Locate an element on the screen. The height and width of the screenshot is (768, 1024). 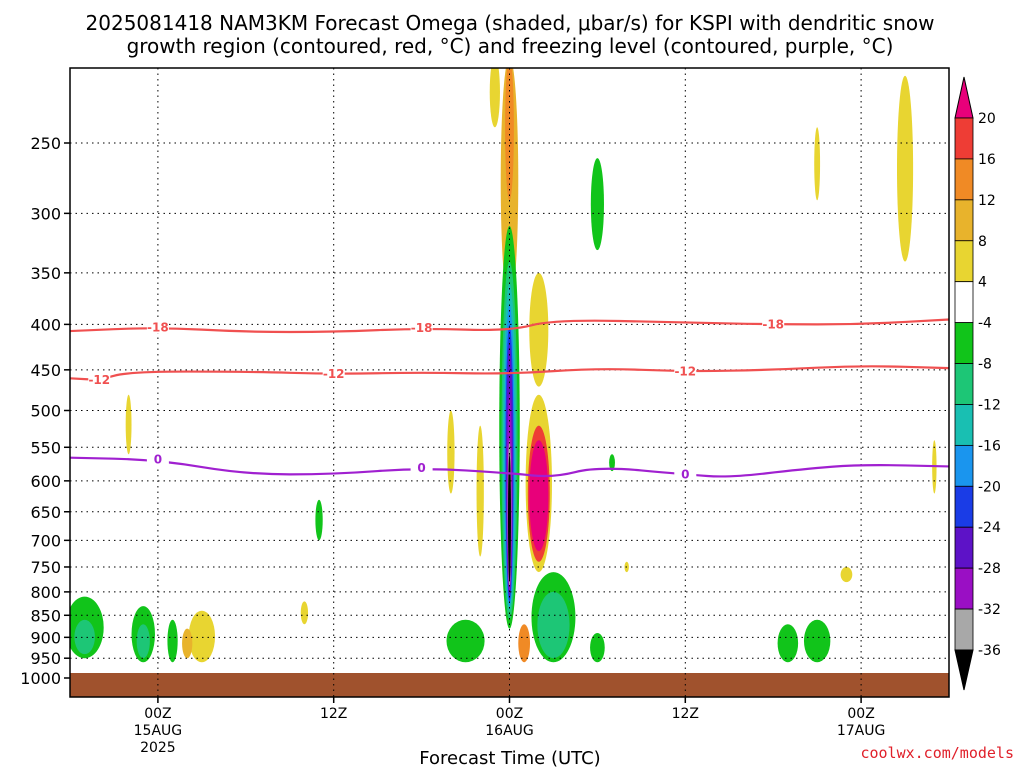
contour-label-2-0: 0 is located at coordinates (158, 460).